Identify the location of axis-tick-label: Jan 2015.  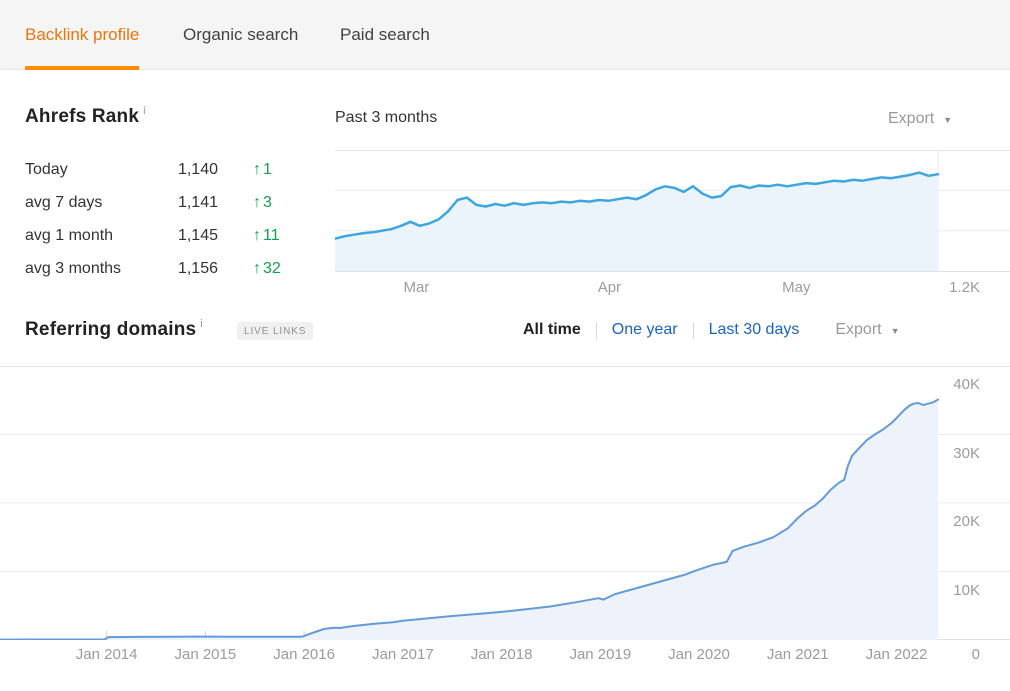
(205, 654).